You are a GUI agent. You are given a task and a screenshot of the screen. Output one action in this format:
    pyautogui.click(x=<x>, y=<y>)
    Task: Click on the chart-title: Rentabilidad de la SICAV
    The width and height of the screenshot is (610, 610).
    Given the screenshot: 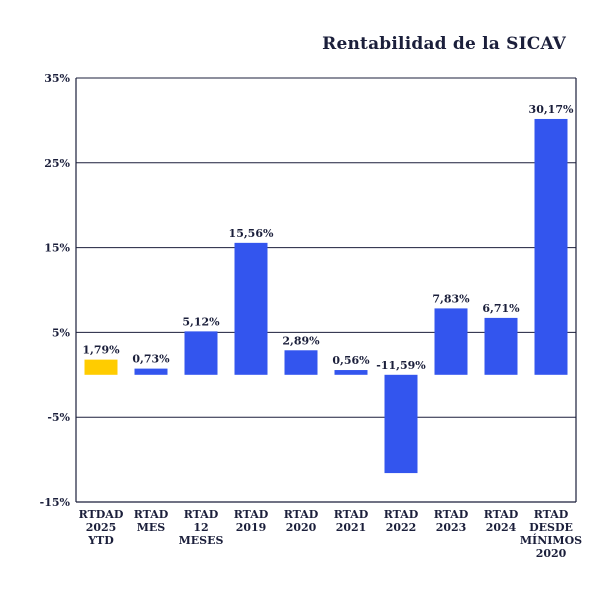 What is the action you would take?
    pyautogui.click(x=444, y=44)
    